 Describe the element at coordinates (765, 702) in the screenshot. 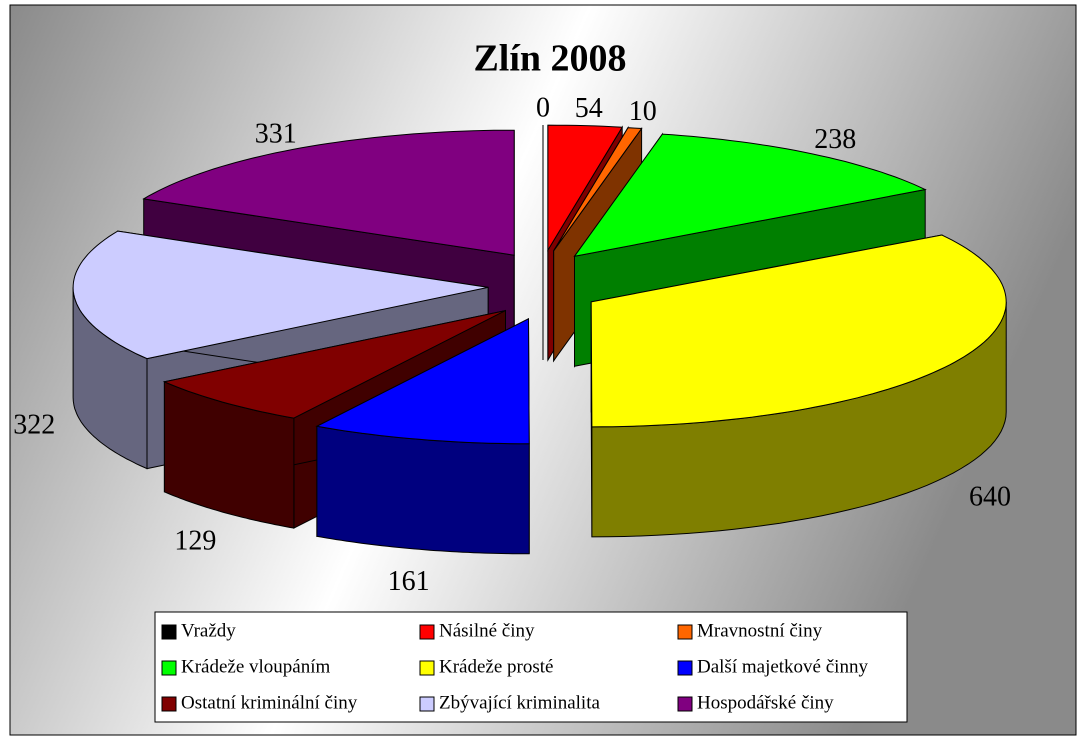

I see `legend-label: Hospodářské činy` at that location.